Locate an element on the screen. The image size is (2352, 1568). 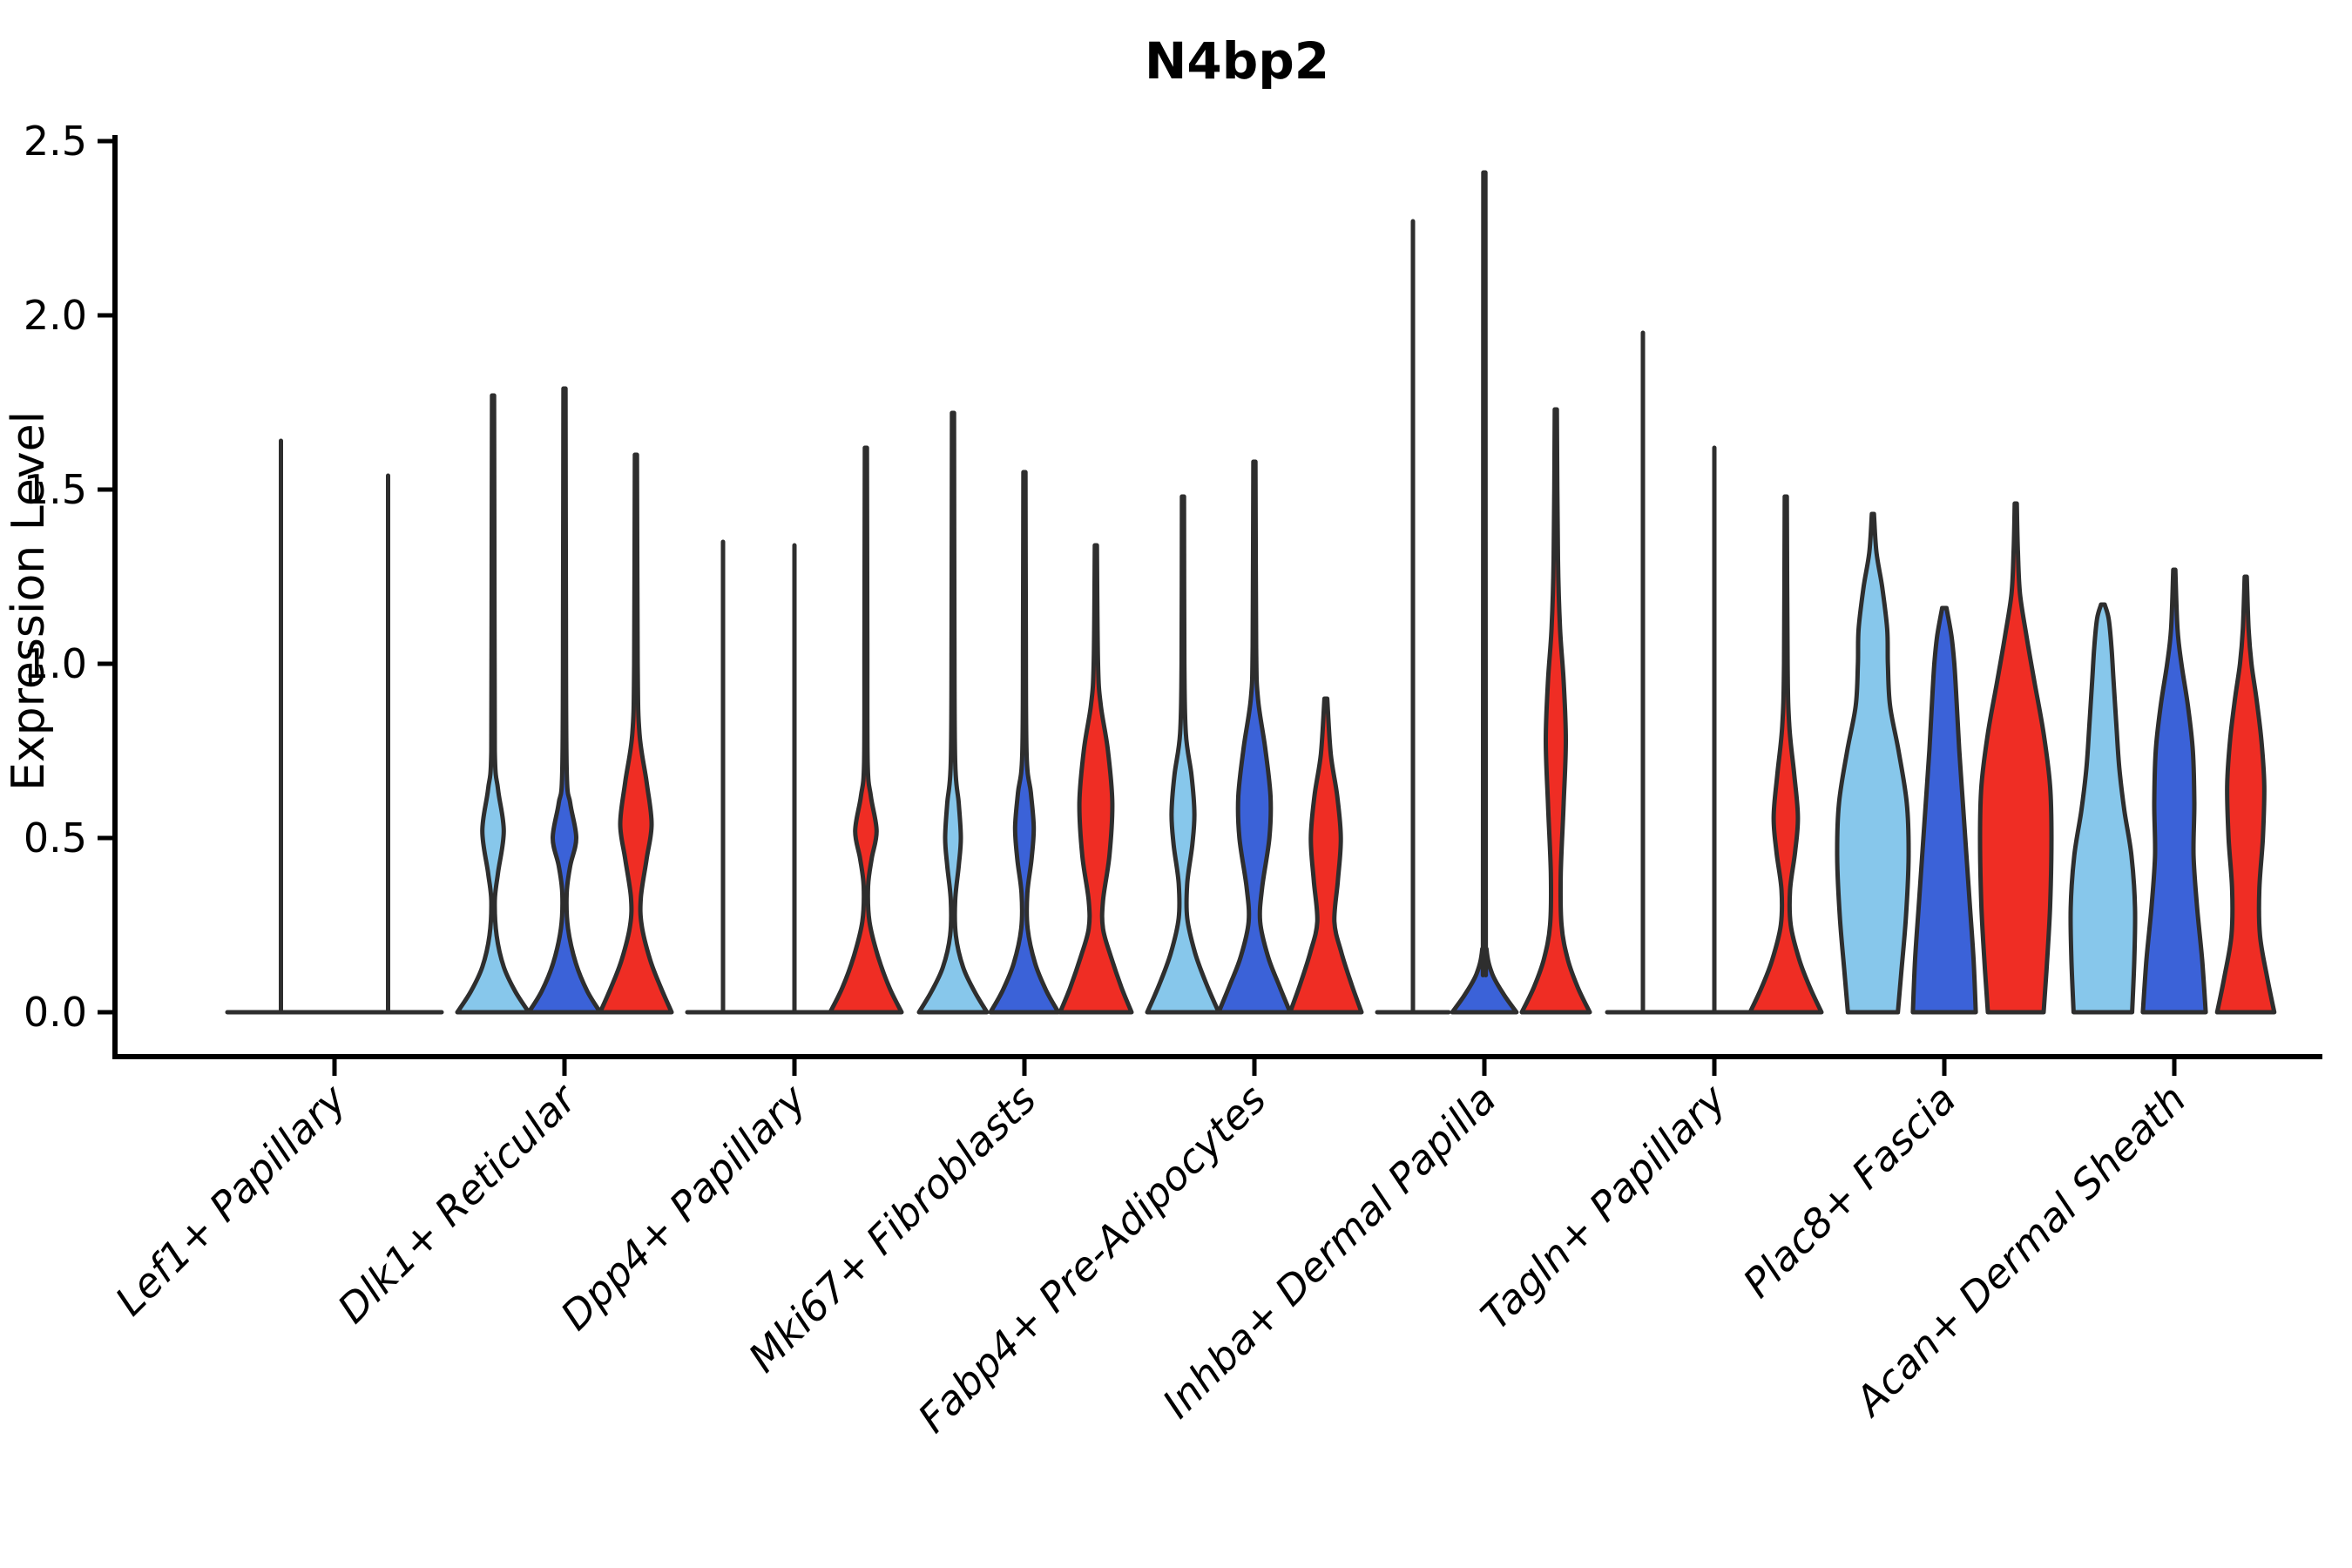
violin-acan-dermal-sheath-split1 is located at coordinates (2103, 808).